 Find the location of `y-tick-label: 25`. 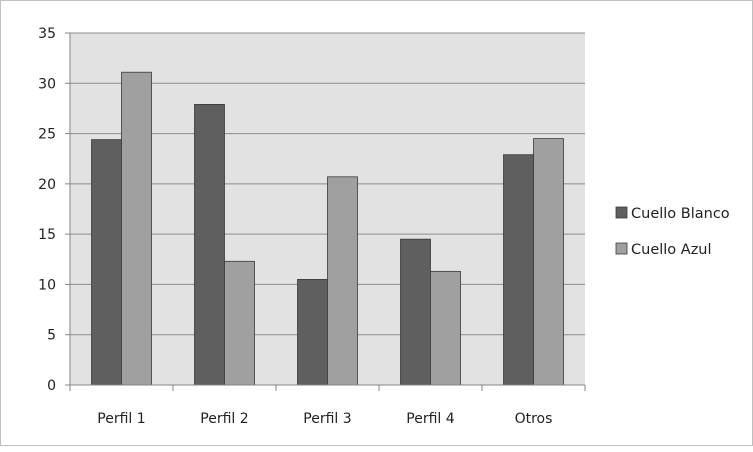

y-tick-label: 25 is located at coordinates (47, 135).